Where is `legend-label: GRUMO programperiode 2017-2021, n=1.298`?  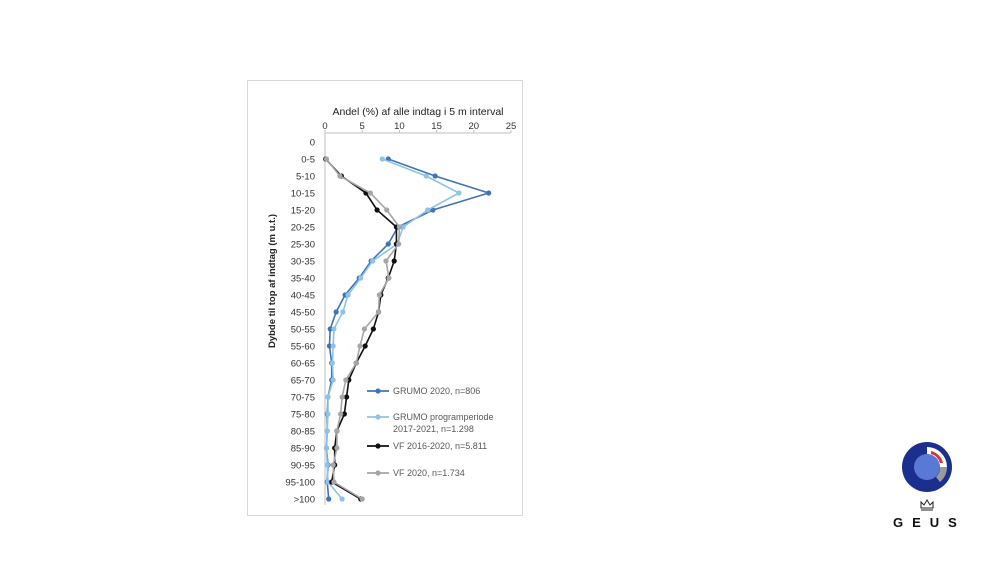 legend-label: GRUMO programperiode 2017-2021, n=1.298 is located at coordinates (443, 423).